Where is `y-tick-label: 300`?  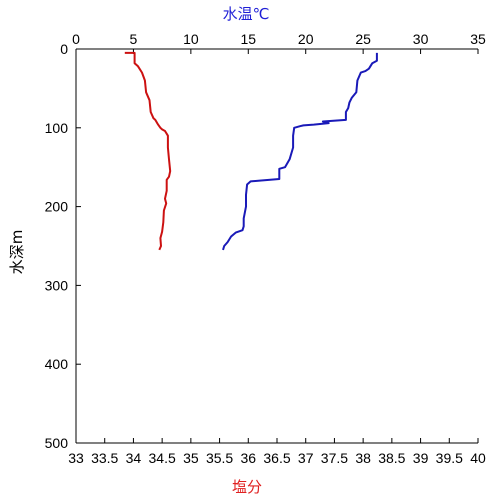 y-tick-label: 300 is located at coordinates (57, 285).